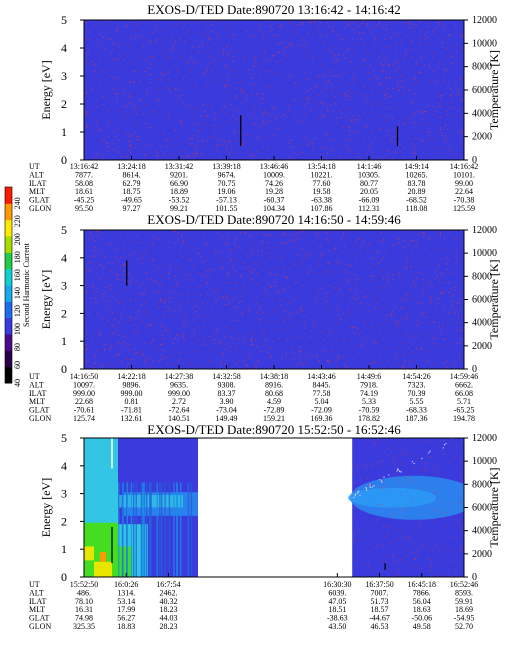  What do you see at coordinates (484, 20) in the screenshot?
I see `temperature-tick-label: 12000` at bounding box center [484, 20].